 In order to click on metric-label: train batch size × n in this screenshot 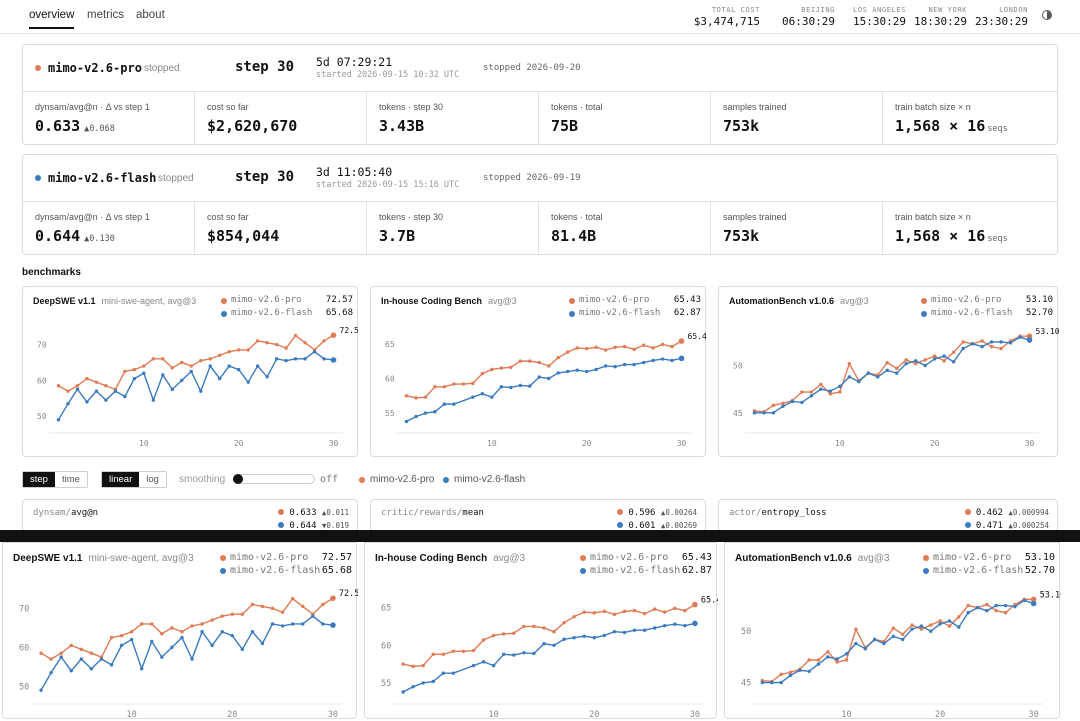, I will do `click(933, 107)`.